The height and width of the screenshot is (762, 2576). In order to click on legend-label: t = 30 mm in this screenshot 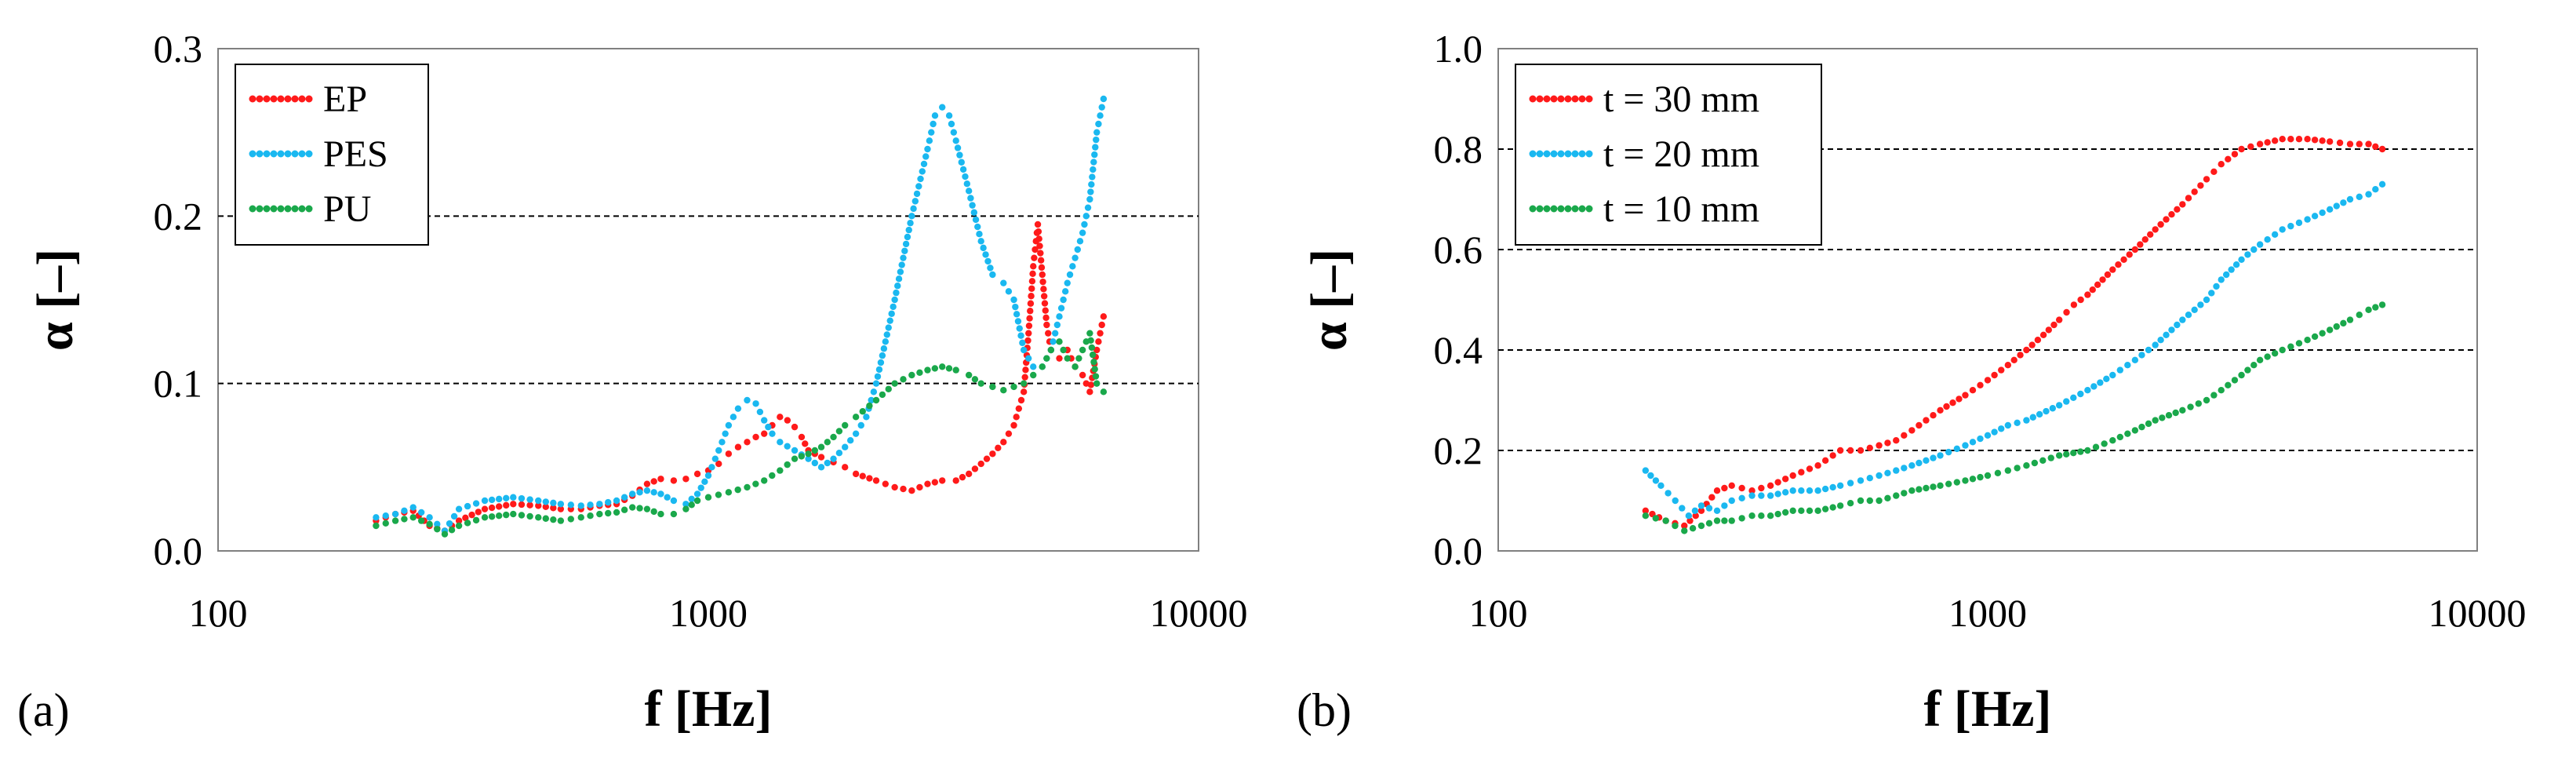, I will do `click(1681, 99)`.